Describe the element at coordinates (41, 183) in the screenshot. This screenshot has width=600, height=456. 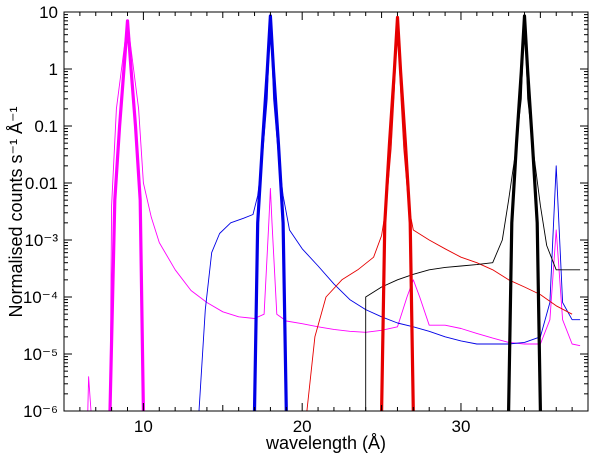
I see `y-tick-label: 0.01` at that location.